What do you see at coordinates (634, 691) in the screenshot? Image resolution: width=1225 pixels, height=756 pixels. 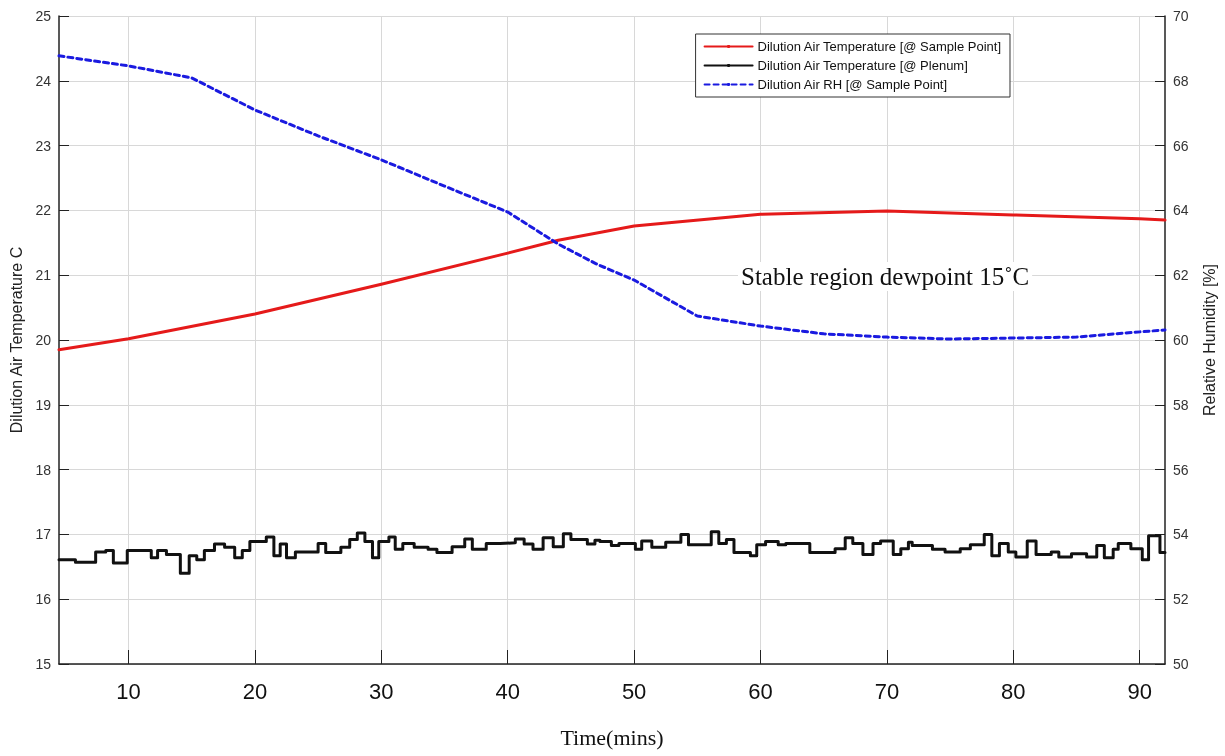 I see `x-tick-label: 50` at bounding box center [634, 691].